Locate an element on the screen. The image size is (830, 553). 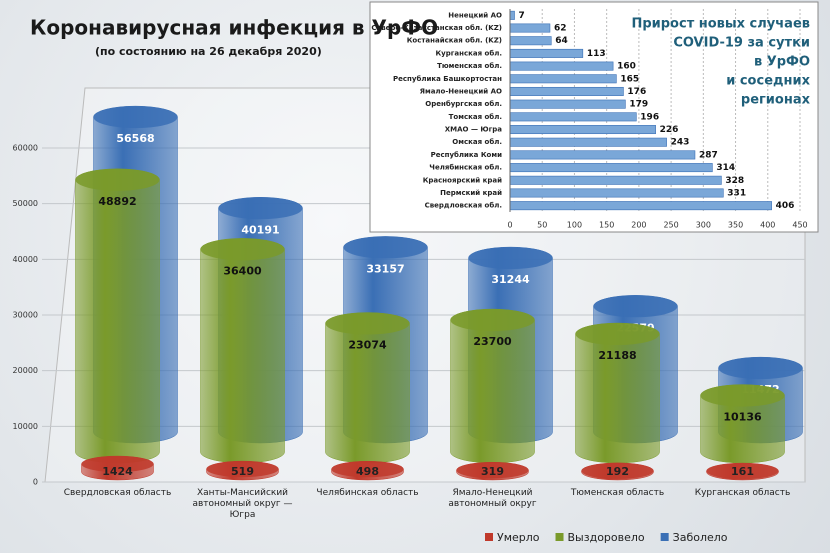
x-tick-label: 300 is located at coordinates (703, 225).